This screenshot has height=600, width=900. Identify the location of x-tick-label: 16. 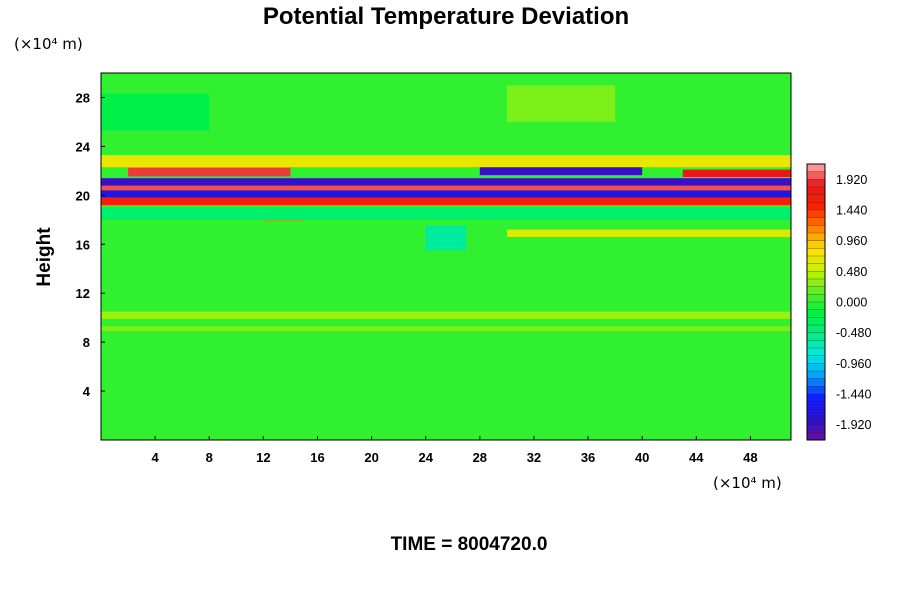
(317, 457).